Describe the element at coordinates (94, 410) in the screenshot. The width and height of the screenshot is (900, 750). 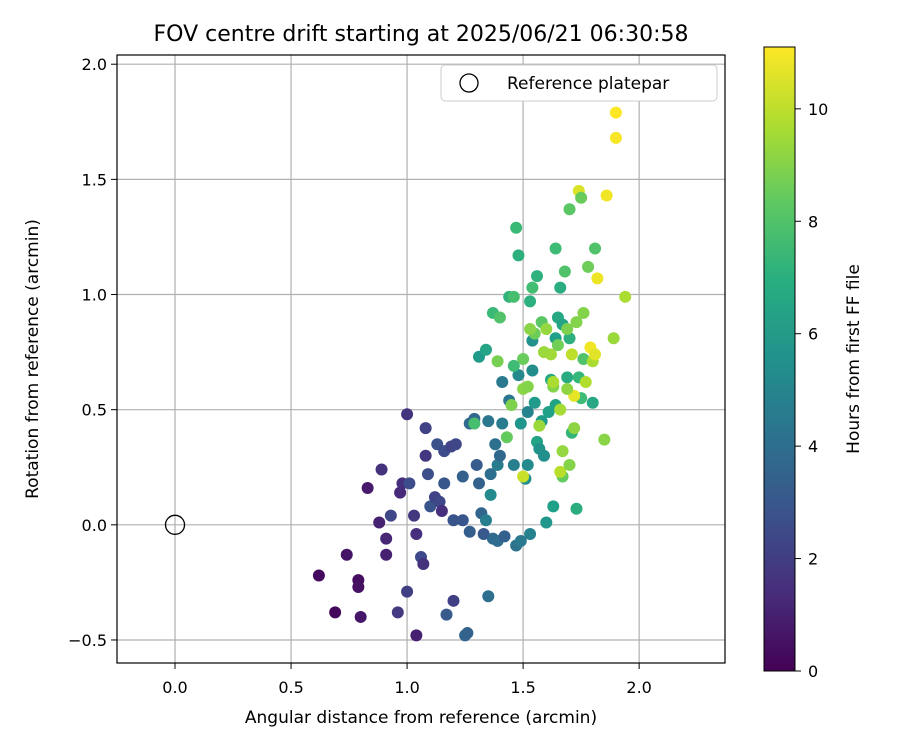
I see `y-tick-label-2: 0.5` at that location.